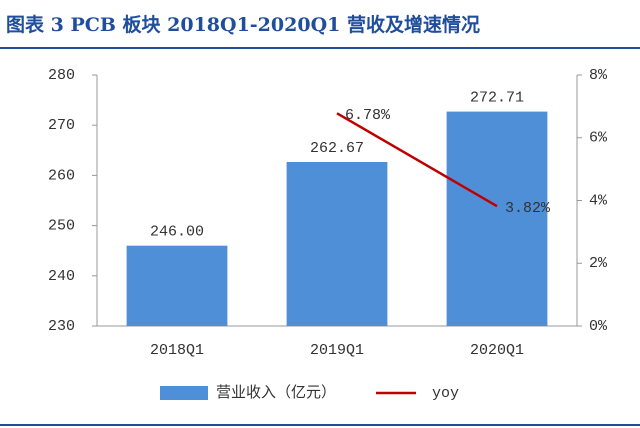 This screenshot has height=428, width=640. What do you see at coordinates (177, 232) in the screenshot?
I see `value-label: 246.00` at bounding box center [177, 232].